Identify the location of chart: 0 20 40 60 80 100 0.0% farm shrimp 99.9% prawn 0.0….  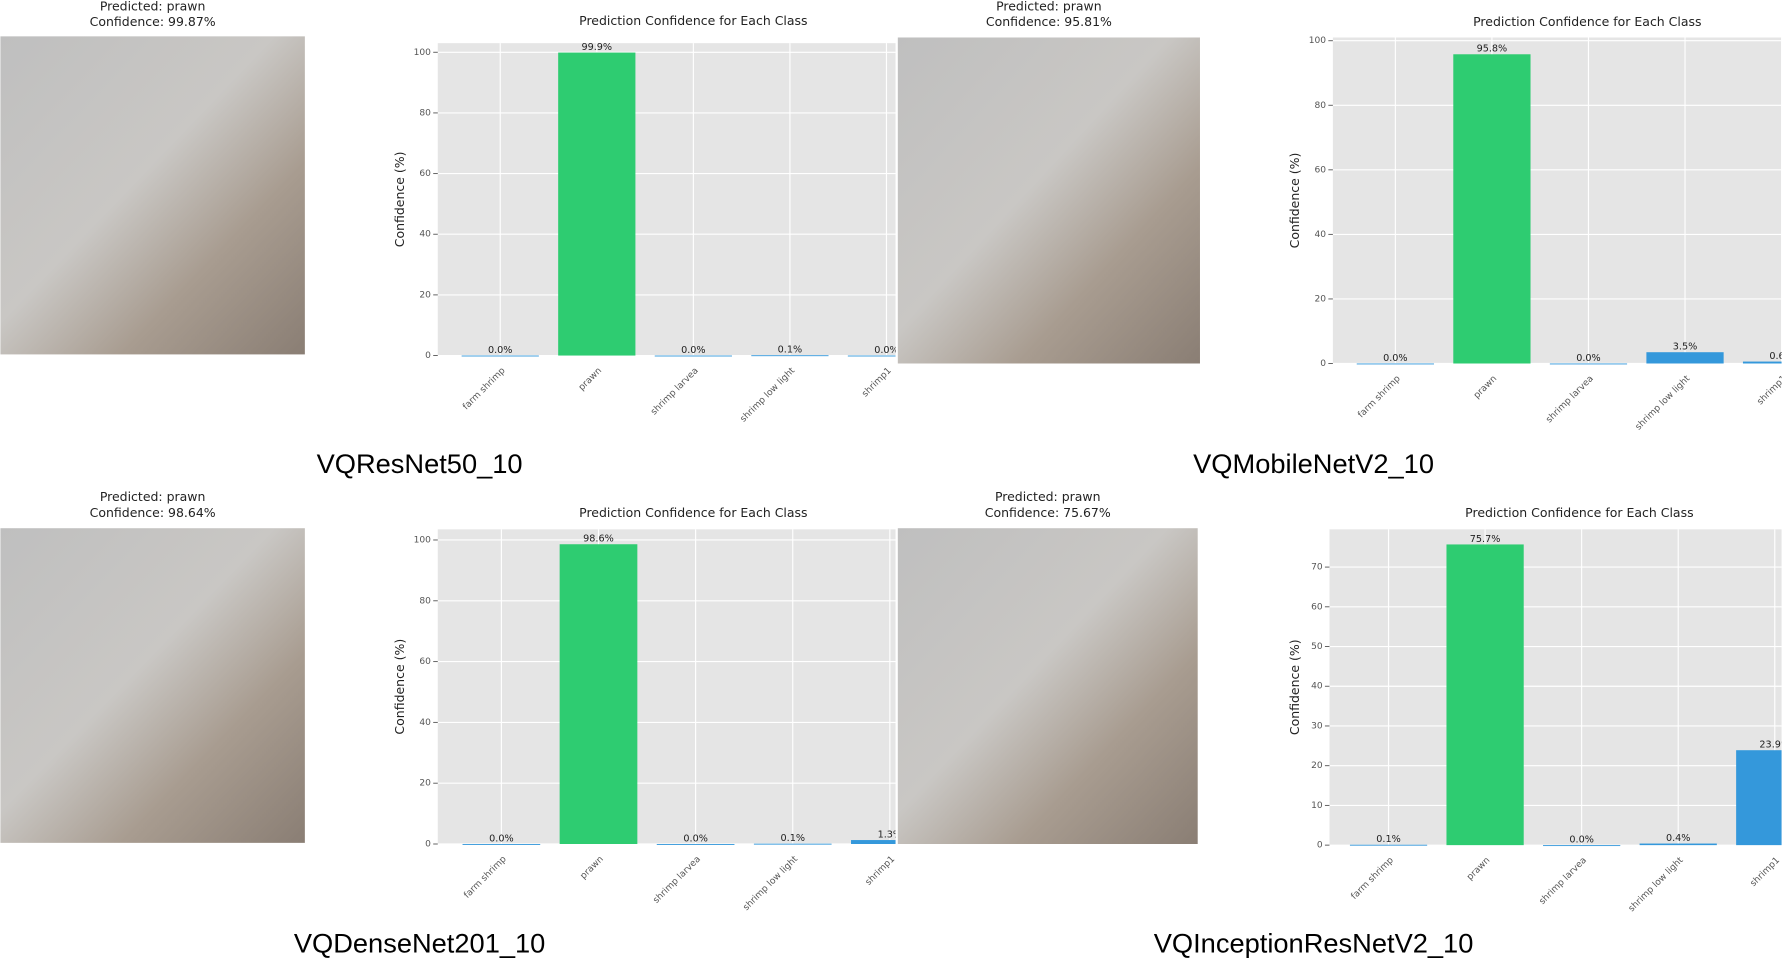
(655, 233).